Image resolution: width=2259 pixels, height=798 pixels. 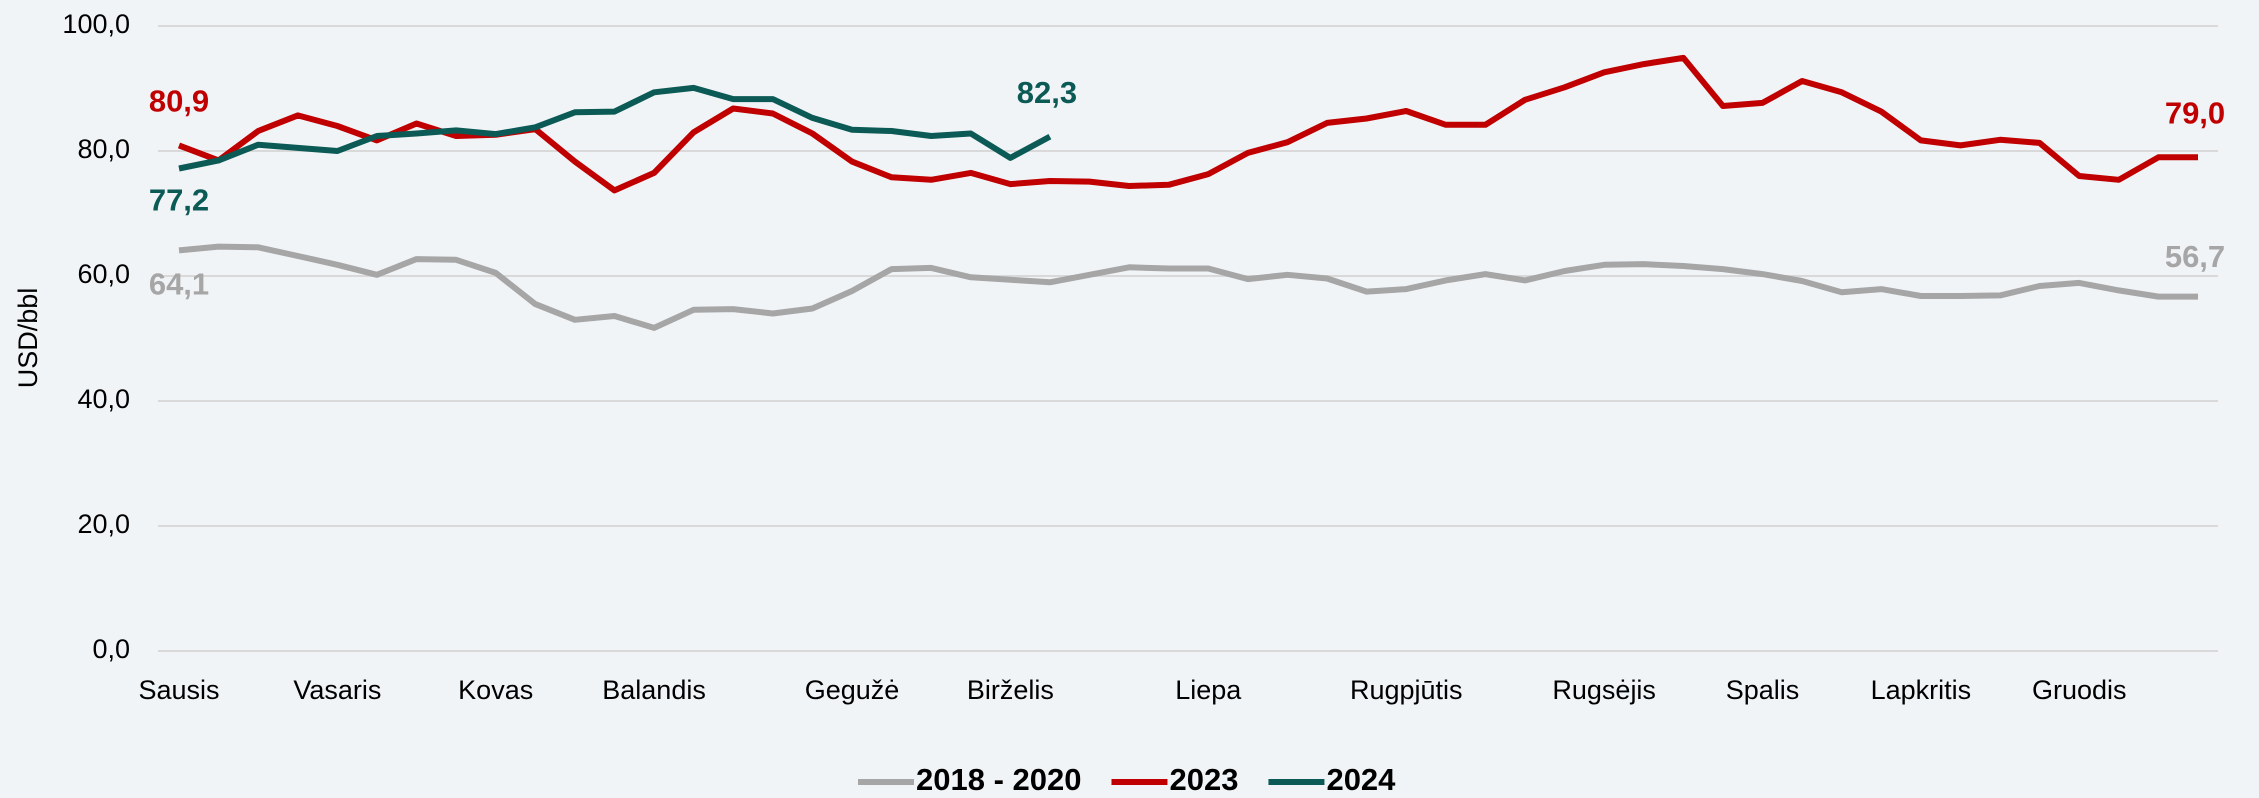 I want to click on x-tick-label: Spalis, so click(x=1763, y=690).